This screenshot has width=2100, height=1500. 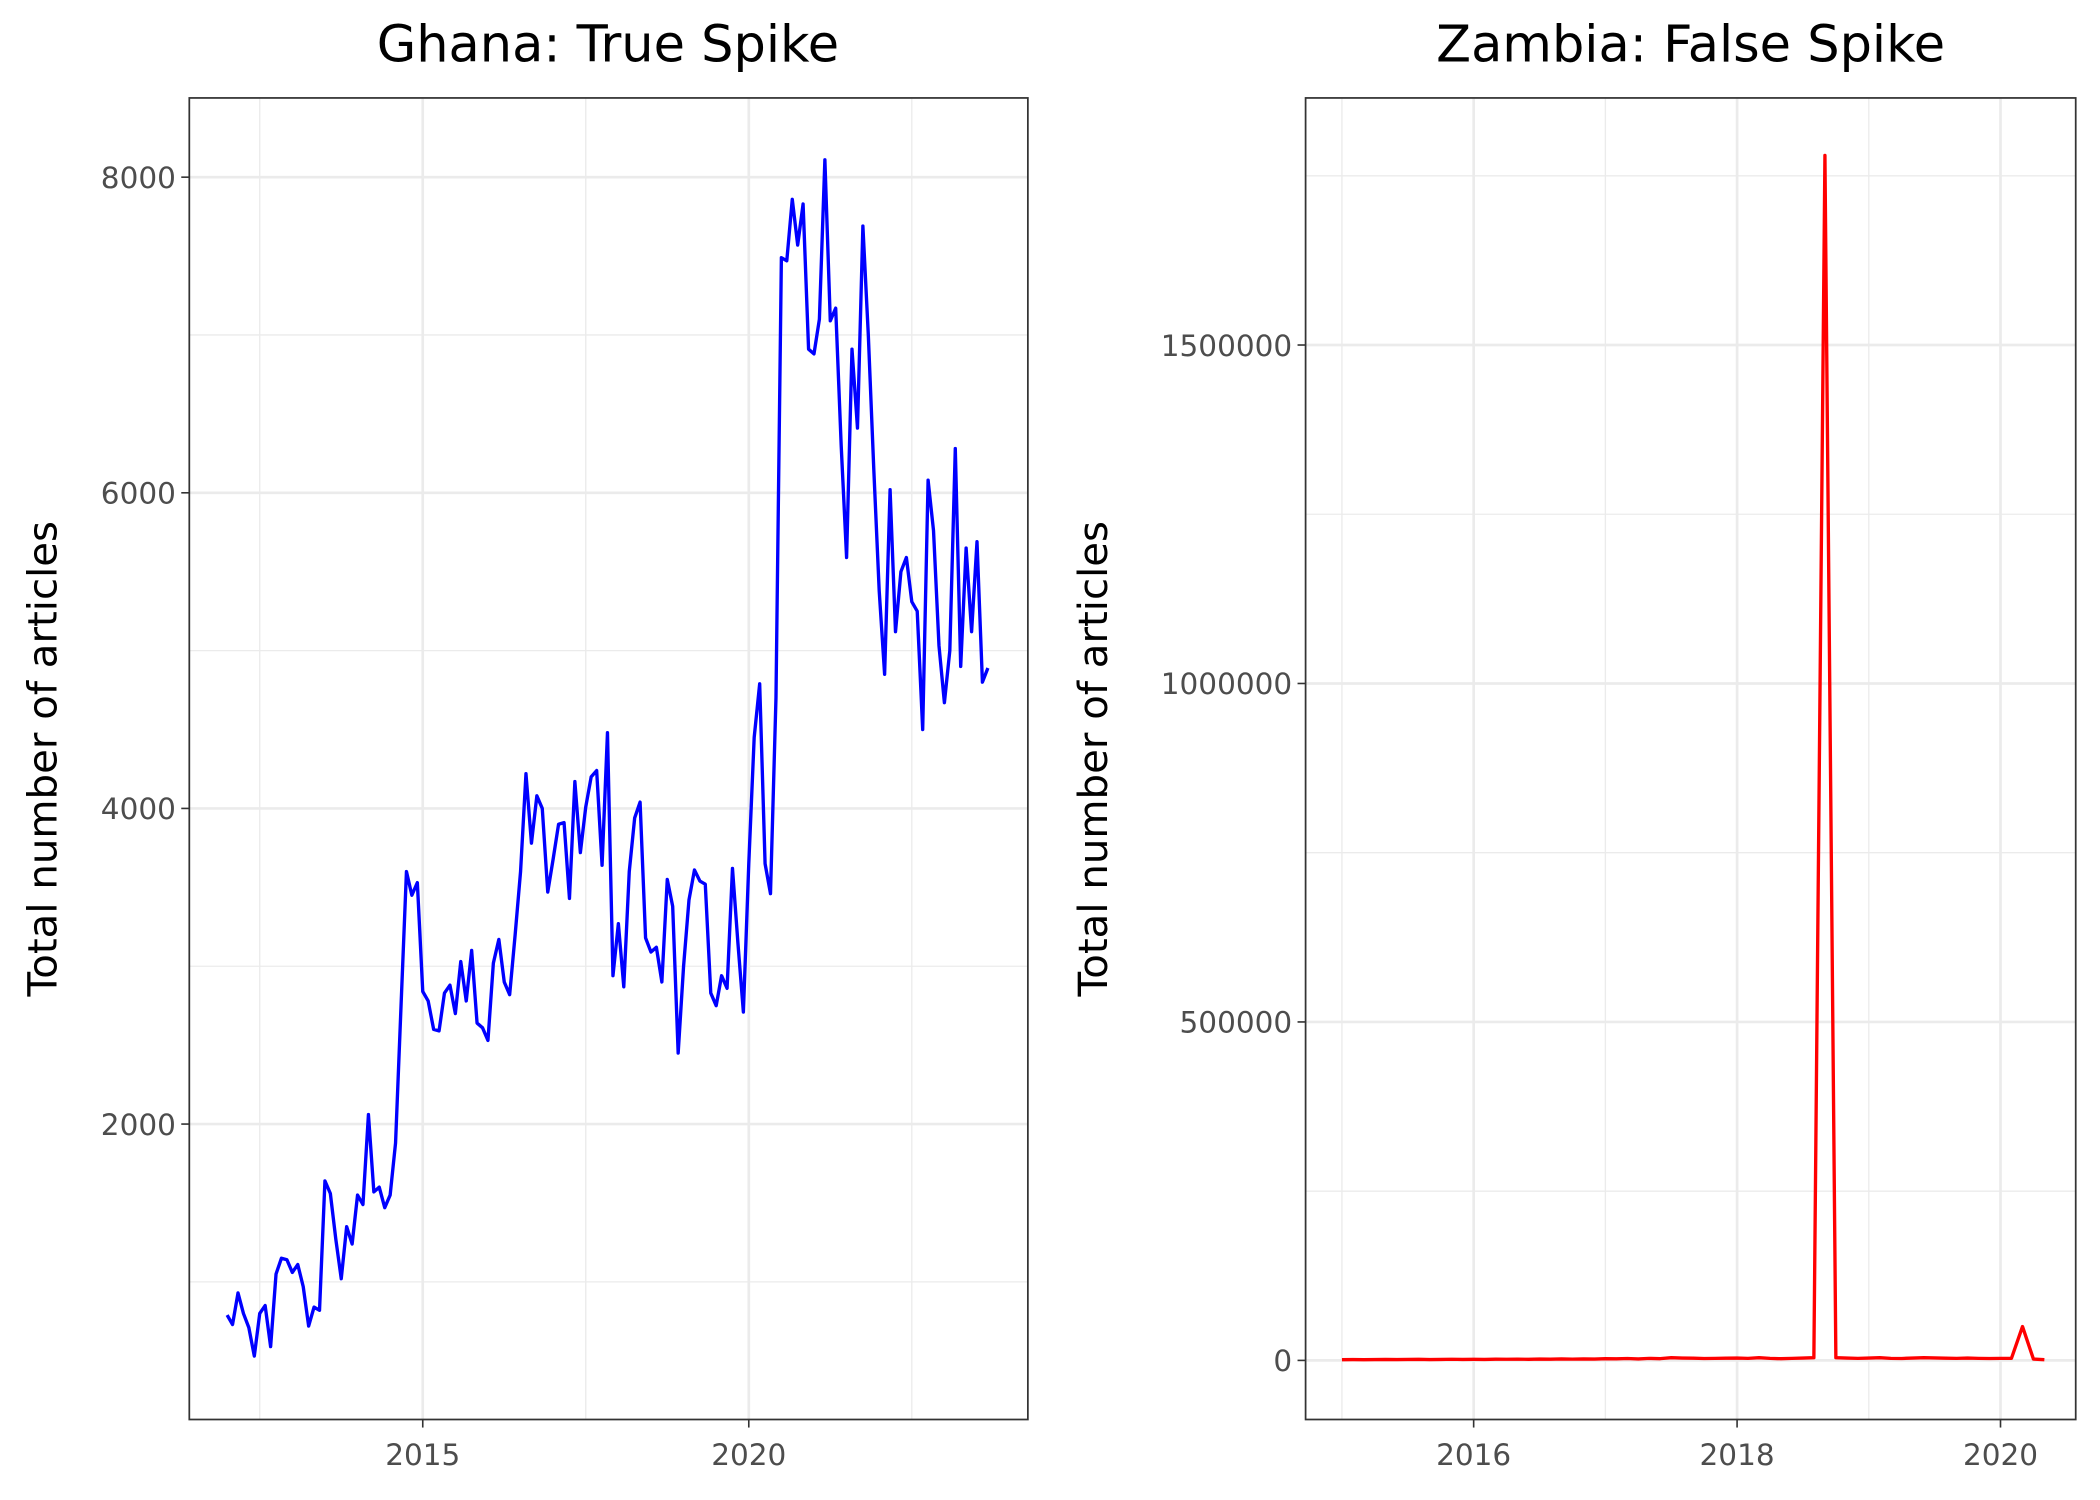 What do you see at coordinates (1236, 1023) in the screenshot?
I see `y-tick-label: 500000` at bounding box center [1236, 1023].